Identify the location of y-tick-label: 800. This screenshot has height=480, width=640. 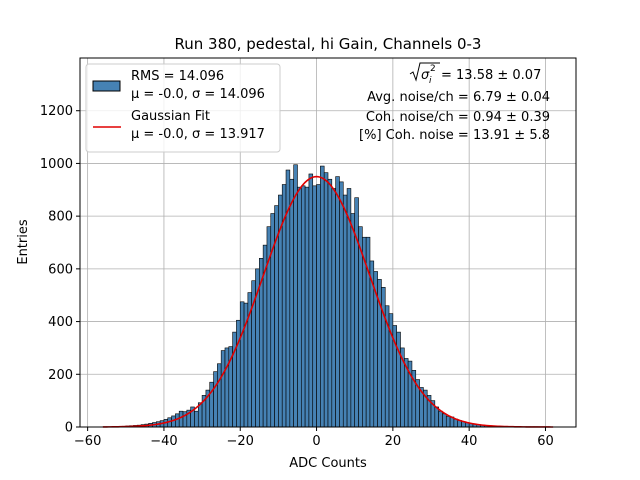
(60, 217).